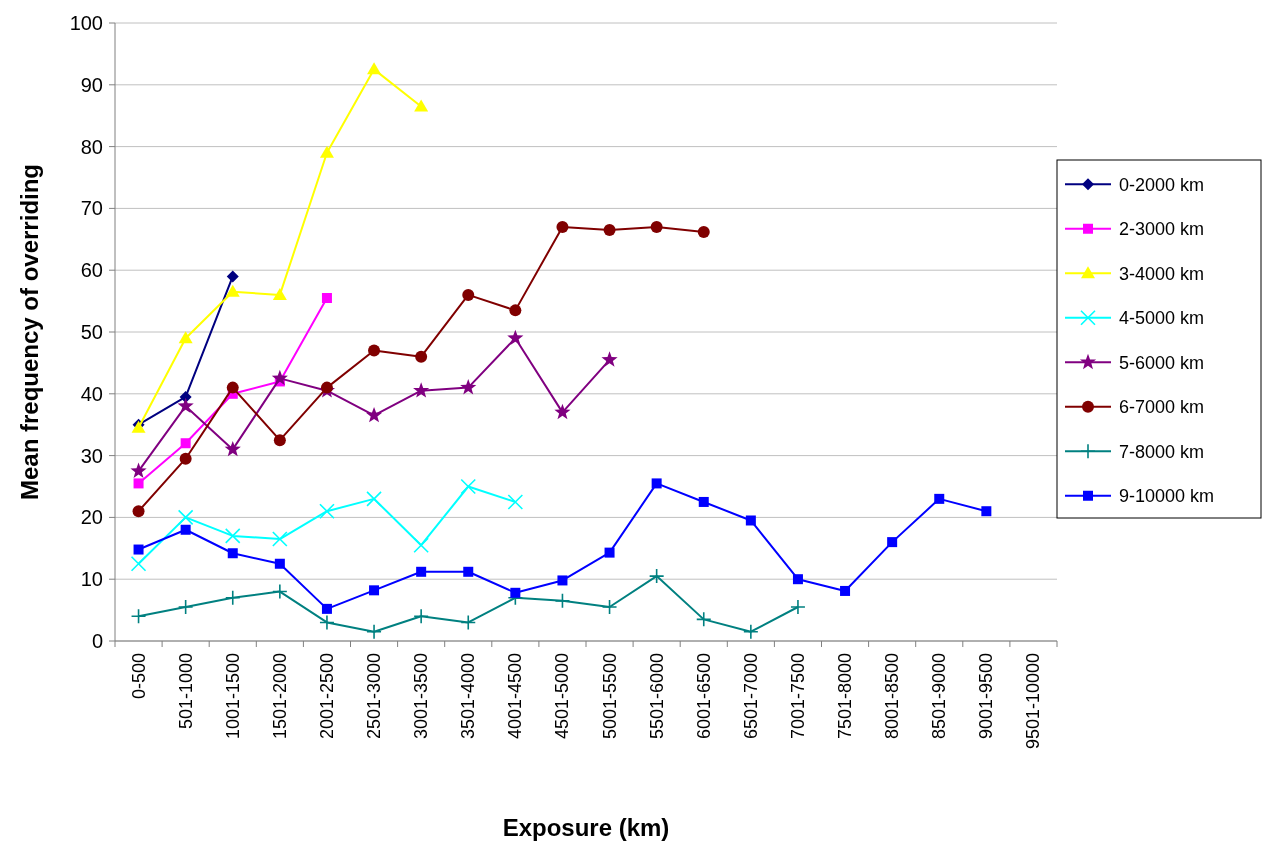  I want to click on x-tick-label: 3001-3500, so click(421, 696).